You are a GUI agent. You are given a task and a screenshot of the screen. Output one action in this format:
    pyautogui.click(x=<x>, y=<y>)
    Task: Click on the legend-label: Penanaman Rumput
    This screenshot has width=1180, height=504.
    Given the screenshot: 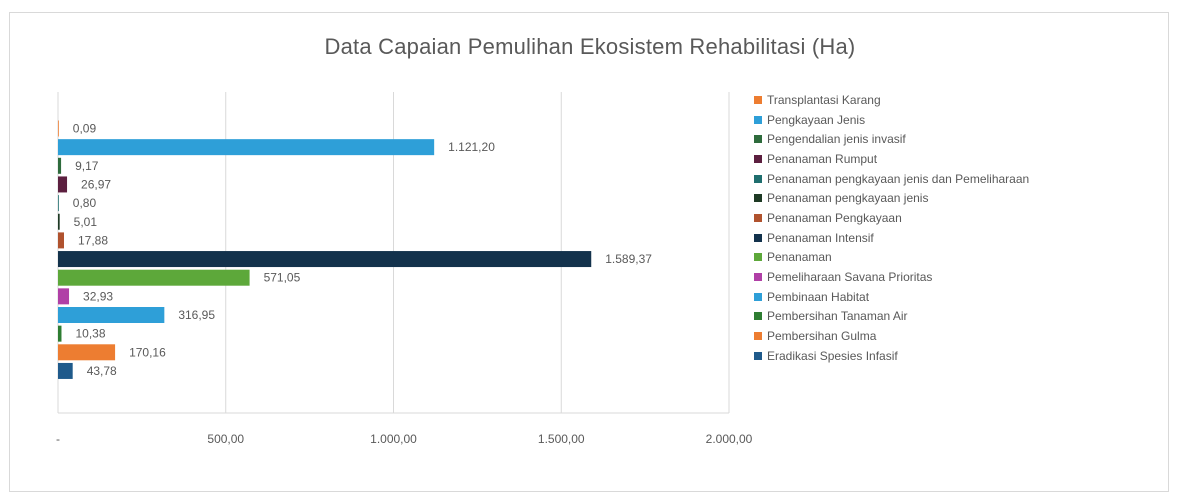 What is the action you would take?
    pyautogui.click(x=822, y=158)
    